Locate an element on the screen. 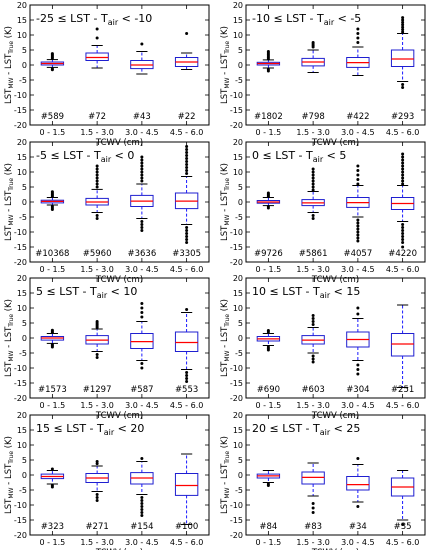 This screenshot has width=427, height=550. sample-count: #271 is located at coordinates (96, 527).